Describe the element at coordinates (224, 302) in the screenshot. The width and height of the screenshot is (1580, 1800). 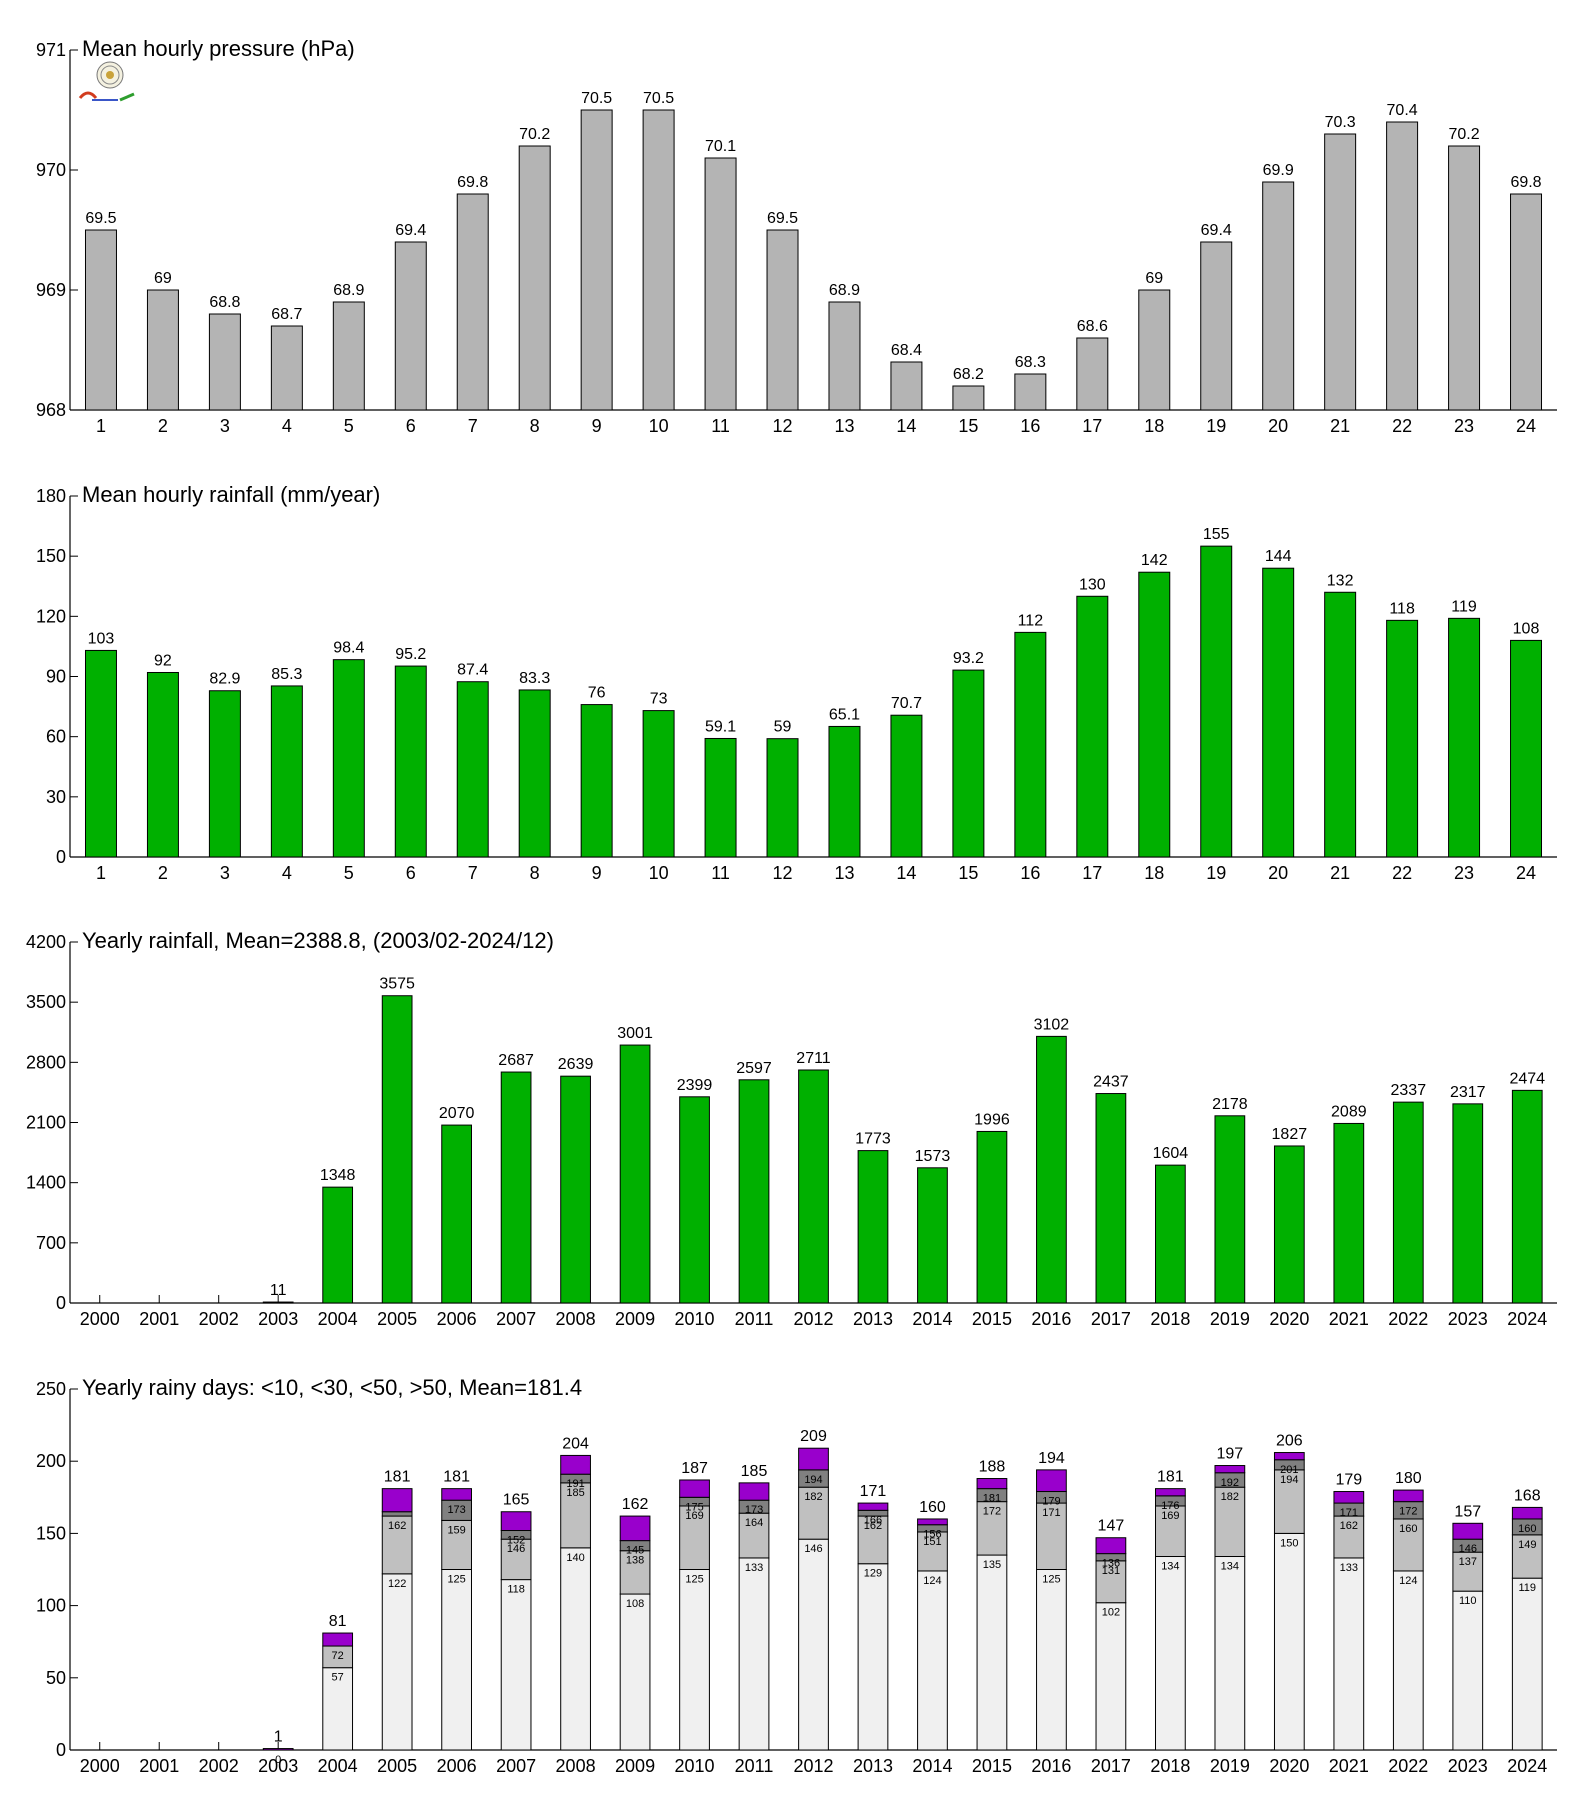
I see `data-label: 68.8` at that location.